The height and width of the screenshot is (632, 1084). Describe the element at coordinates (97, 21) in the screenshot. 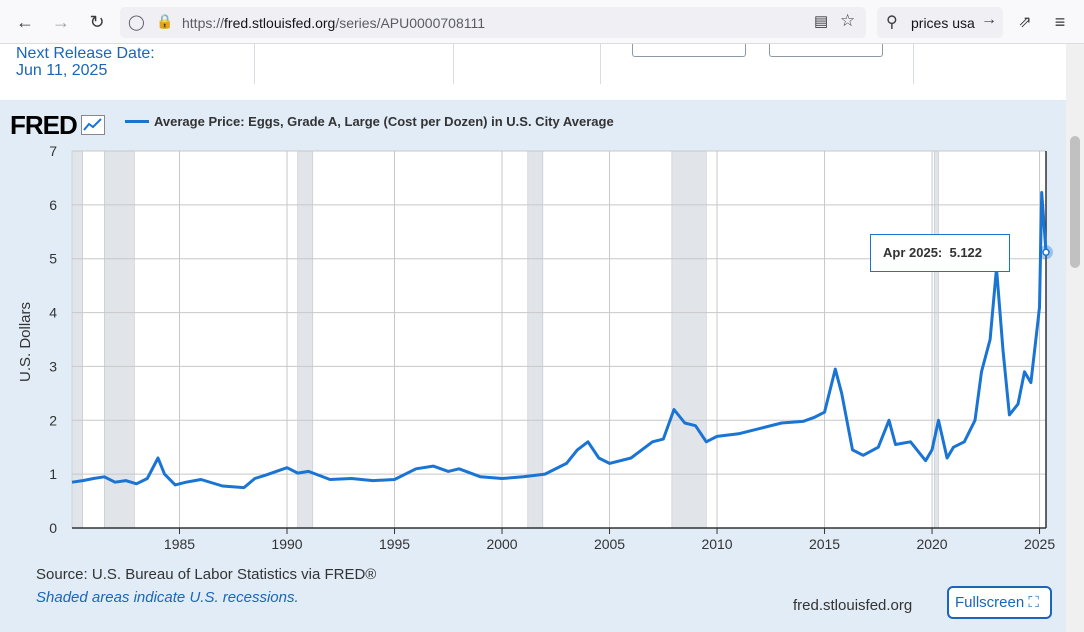

I see `reload-icon: ↻` at that location.